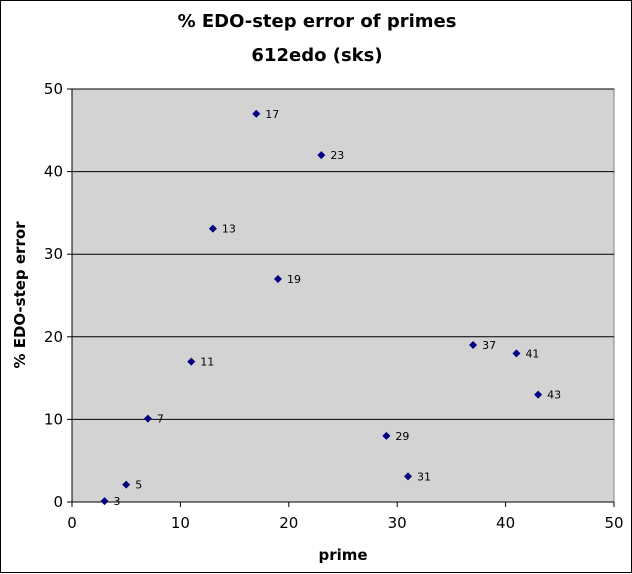  Describe the element at coordinates (424, 476) in the screenshot. I see `data-label-31: 31` at that location.